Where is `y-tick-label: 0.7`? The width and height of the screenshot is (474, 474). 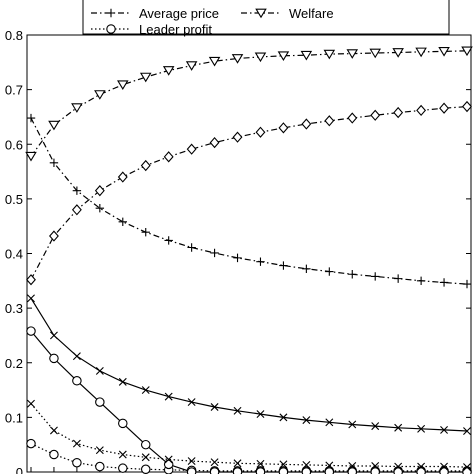
y-tick-label: 0.7 is located at coordinates (14, 90).